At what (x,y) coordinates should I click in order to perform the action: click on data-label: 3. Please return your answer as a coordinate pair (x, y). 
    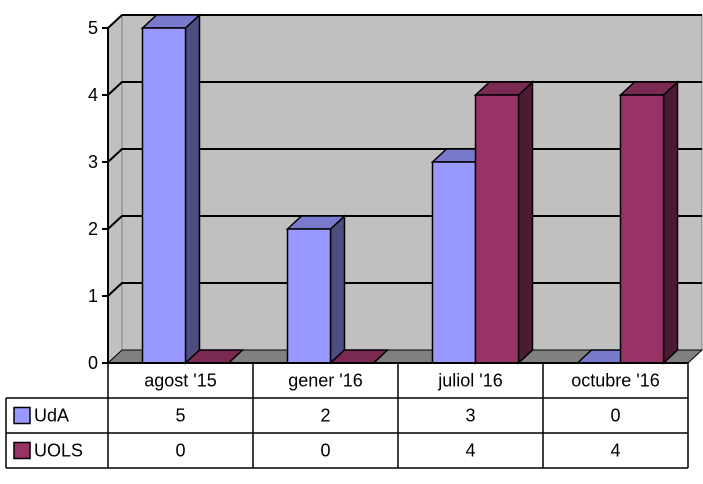
    Looking at the image, I should click on (470, 416).